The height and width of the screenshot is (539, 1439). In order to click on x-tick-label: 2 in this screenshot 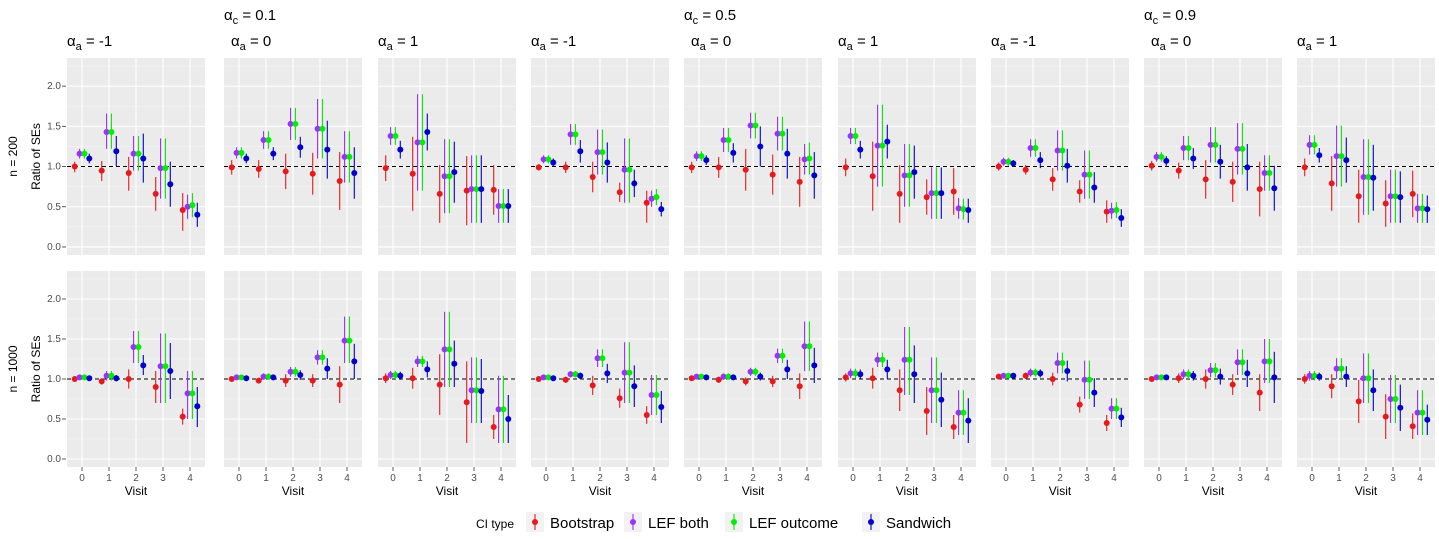, I will do `click(753, 478)`.